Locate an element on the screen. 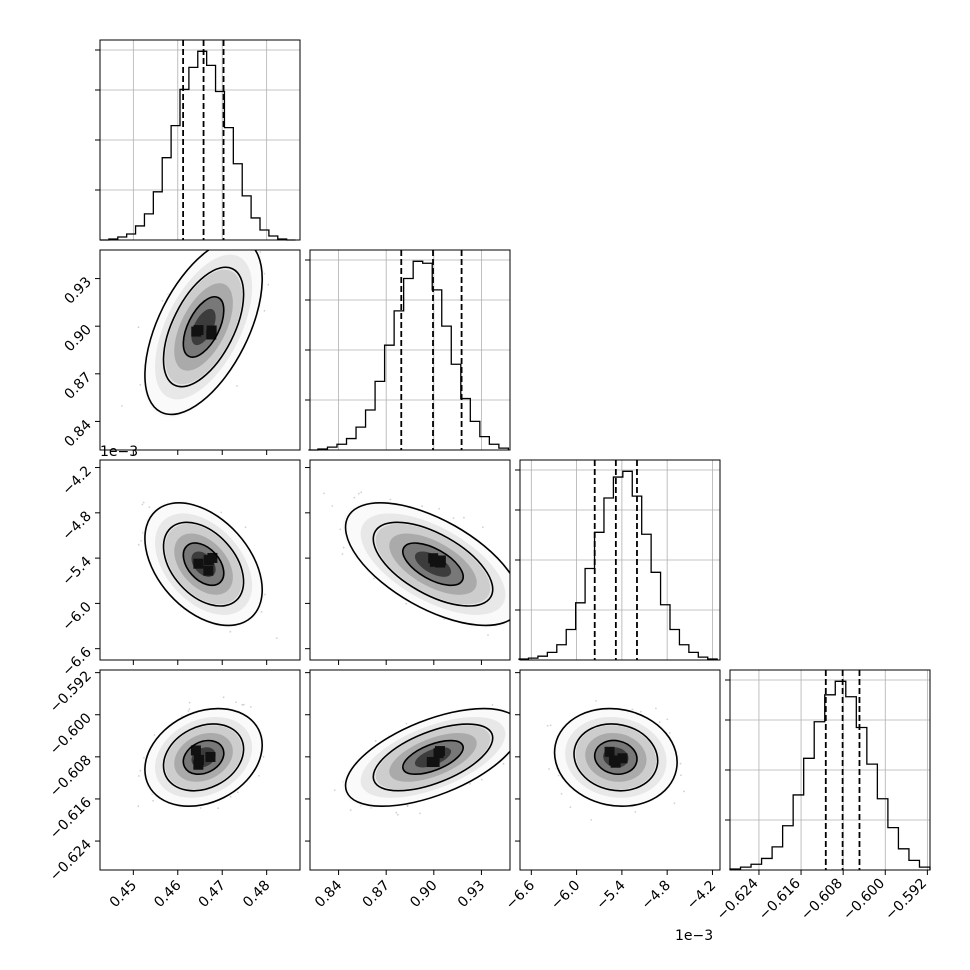 The height and width of the screenshot is (970, 970). y-tick-label: −5.4 is located at coordinates (76, 571).